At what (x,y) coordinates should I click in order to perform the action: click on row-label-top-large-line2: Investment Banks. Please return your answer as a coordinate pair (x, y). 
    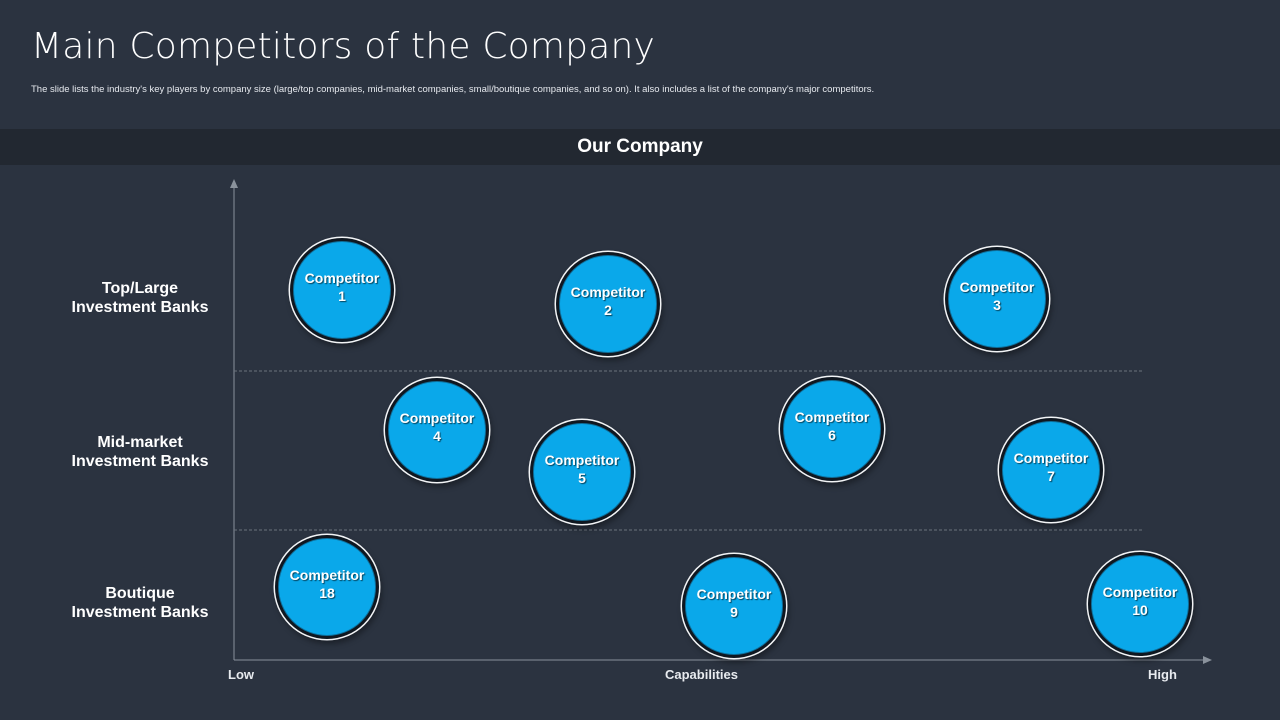
    Looking at the image, I should click on (140, 307).